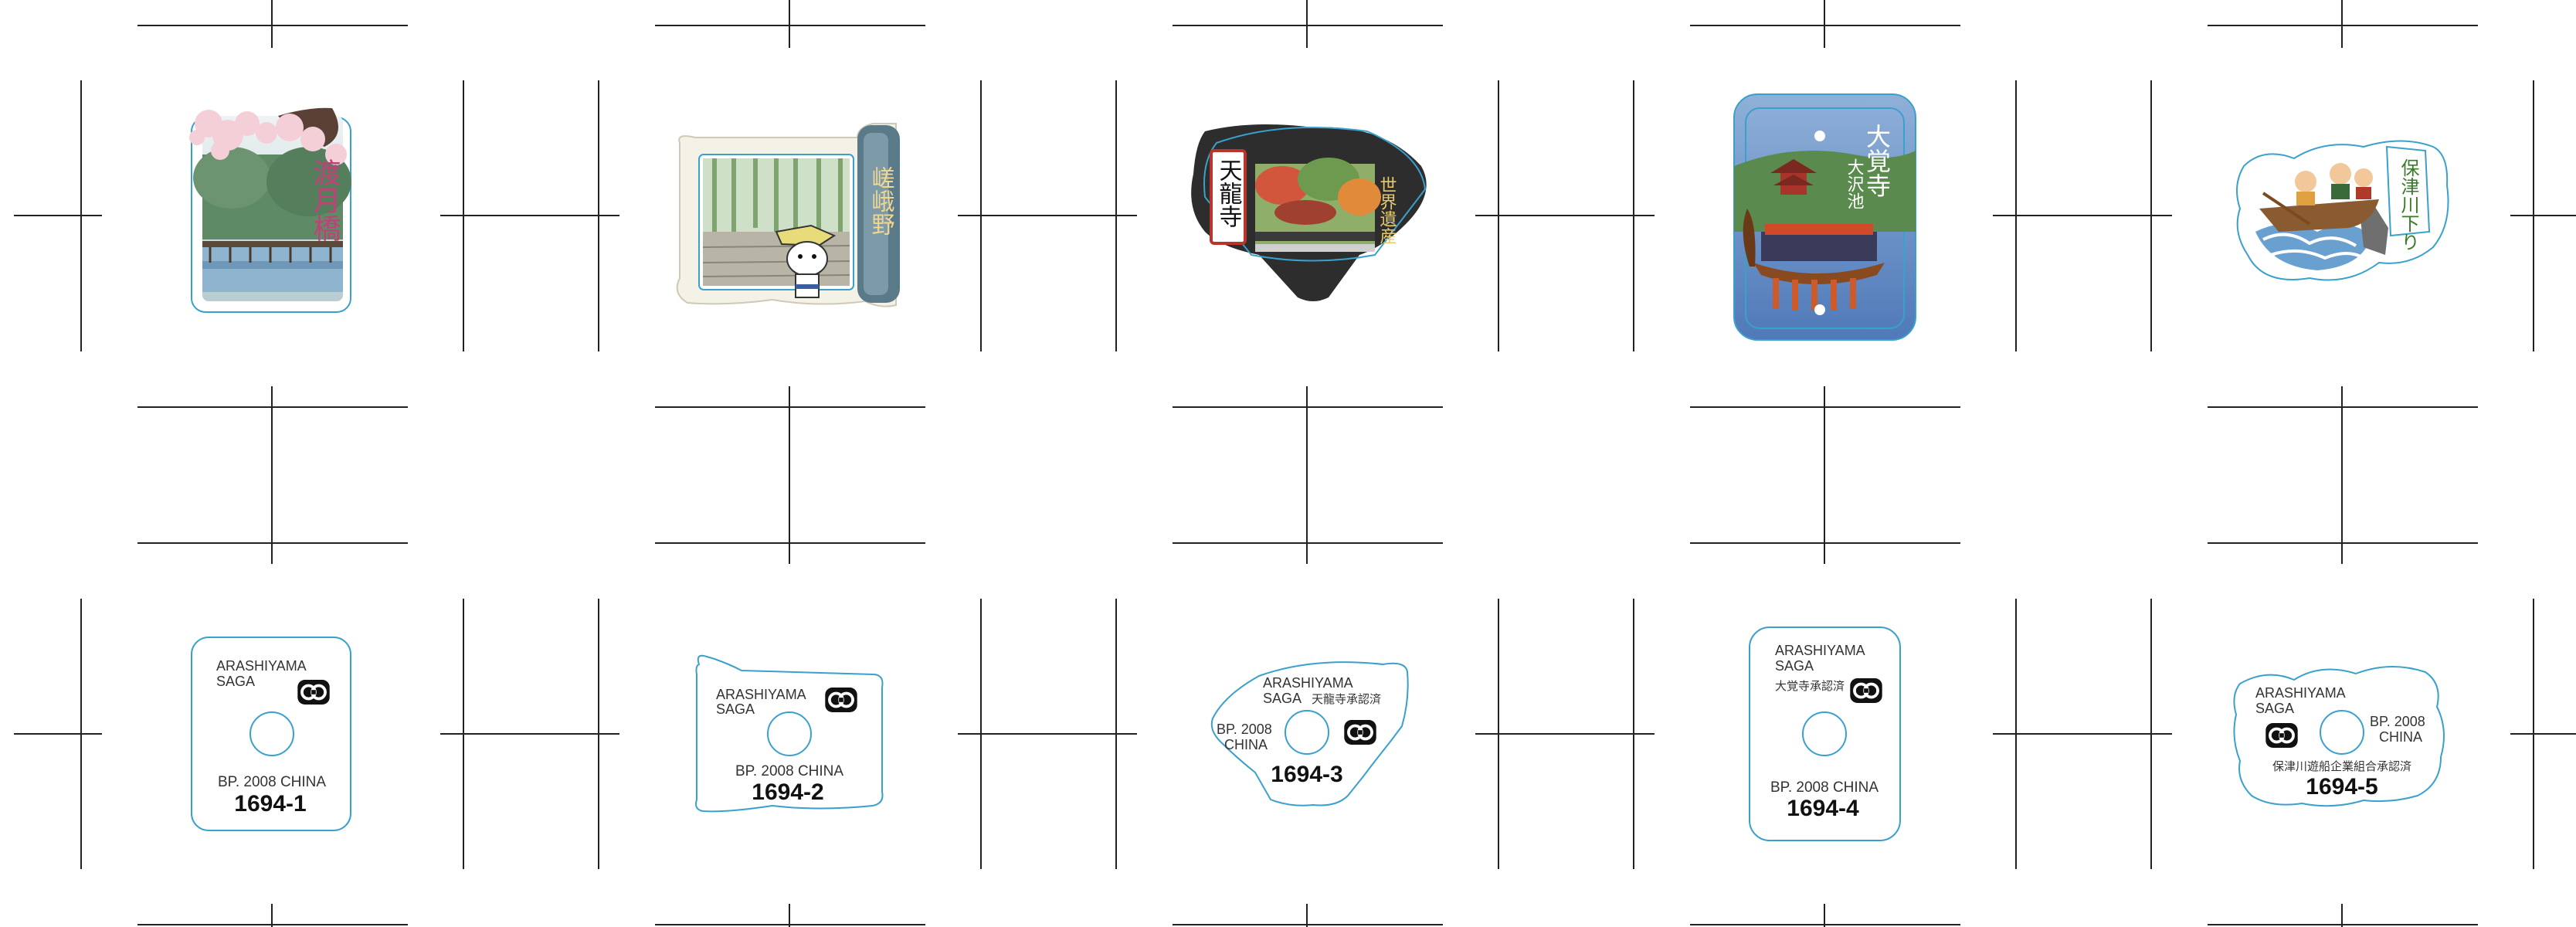 The width and height of the screenshot is (2576, 927). What do you see at coordinates (1387, 210) in the screenshot?
I see `front-subtitle: 世界遺産` at bounding box center [1387, 210].